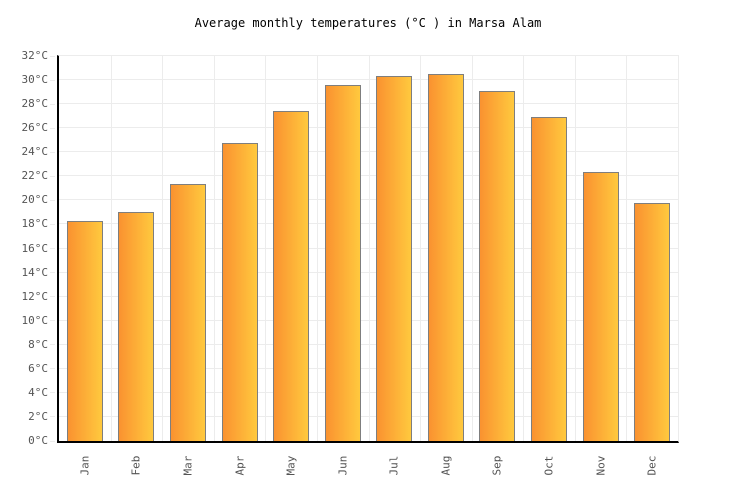  I want to click on x-axis-tick-label: Aug, so click(446, 465).